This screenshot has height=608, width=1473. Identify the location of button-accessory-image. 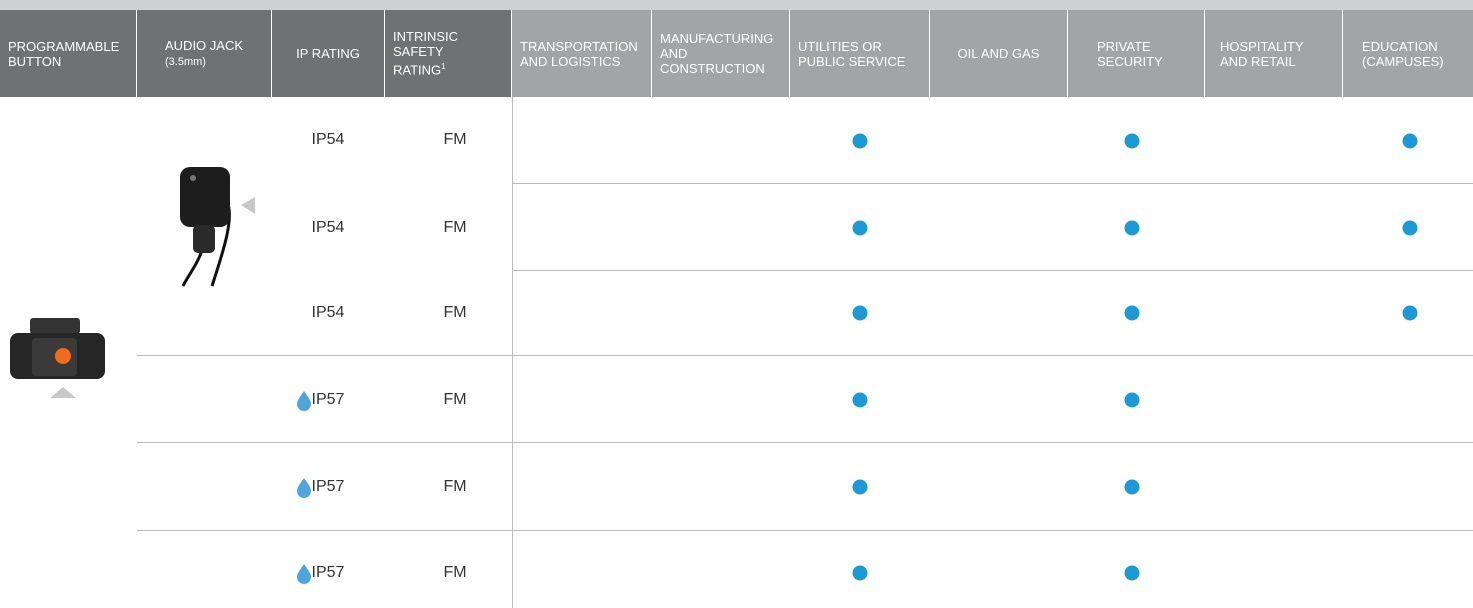
(57, 358).